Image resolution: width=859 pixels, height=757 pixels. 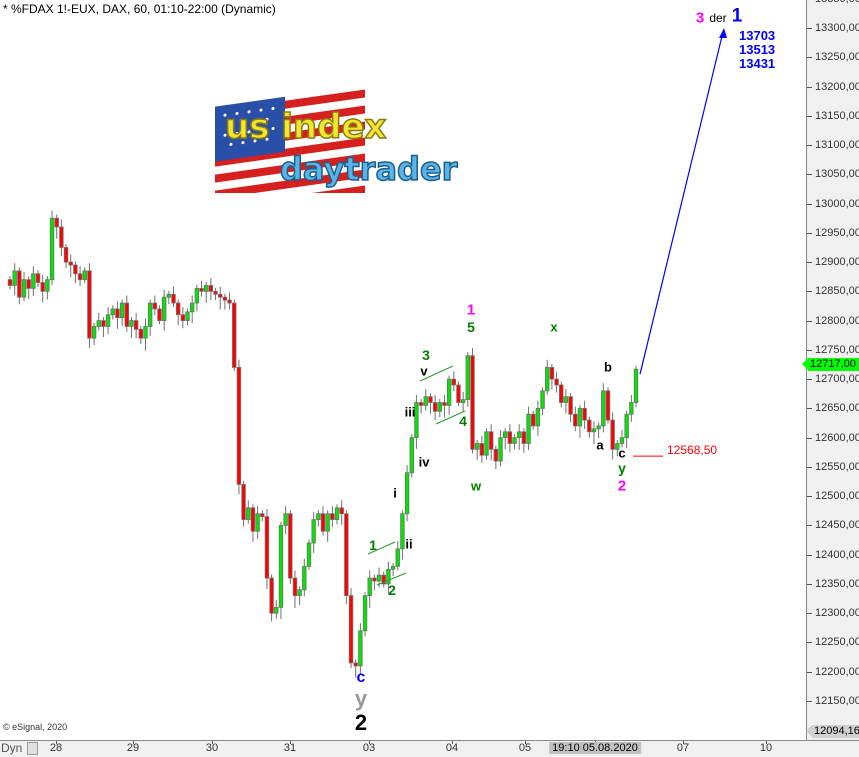 What do you see at coordinates (369, 748) in the screenshot?
I see `x-tick-label: 03` at bounding box center [369, 748].